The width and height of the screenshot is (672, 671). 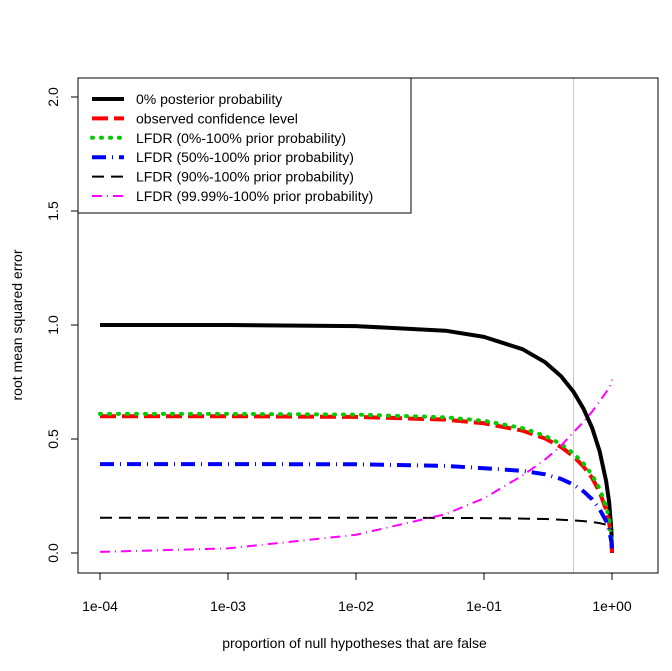 I want to click on x-axis: 1e-04 1e-03 1e-02 1e-01 1e+00, so click(x=357, y=593).